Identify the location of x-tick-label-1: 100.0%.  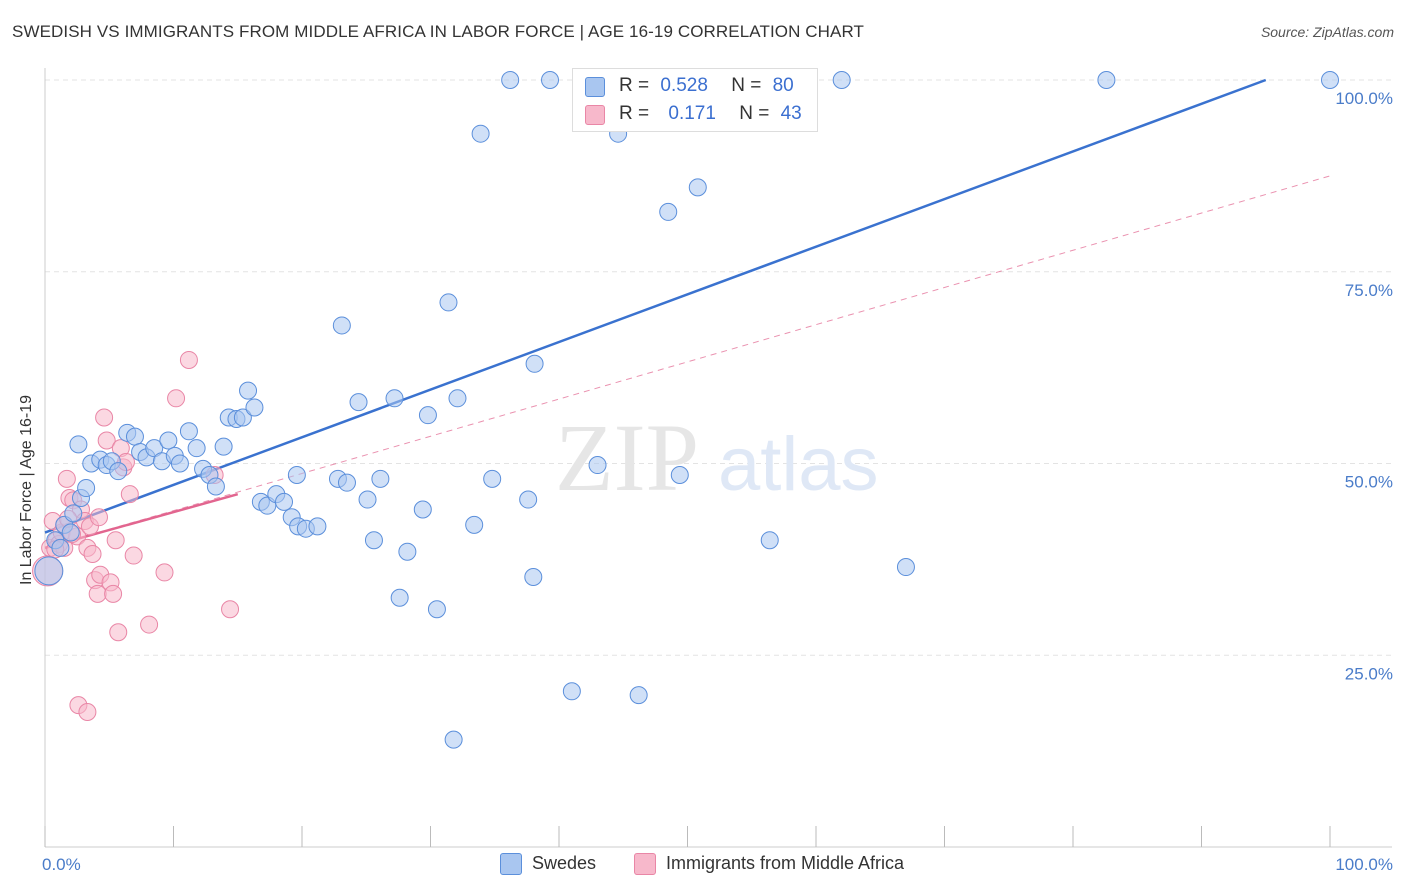
(1364, 864).